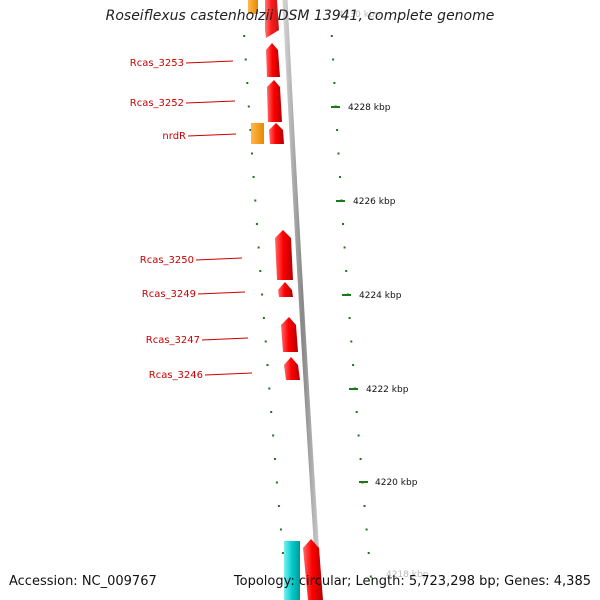  What do you see at coordinates (83, 581) in the screenshot?
I see `accession-text: Accession: NC_009767` at bounding box center [83, 581].